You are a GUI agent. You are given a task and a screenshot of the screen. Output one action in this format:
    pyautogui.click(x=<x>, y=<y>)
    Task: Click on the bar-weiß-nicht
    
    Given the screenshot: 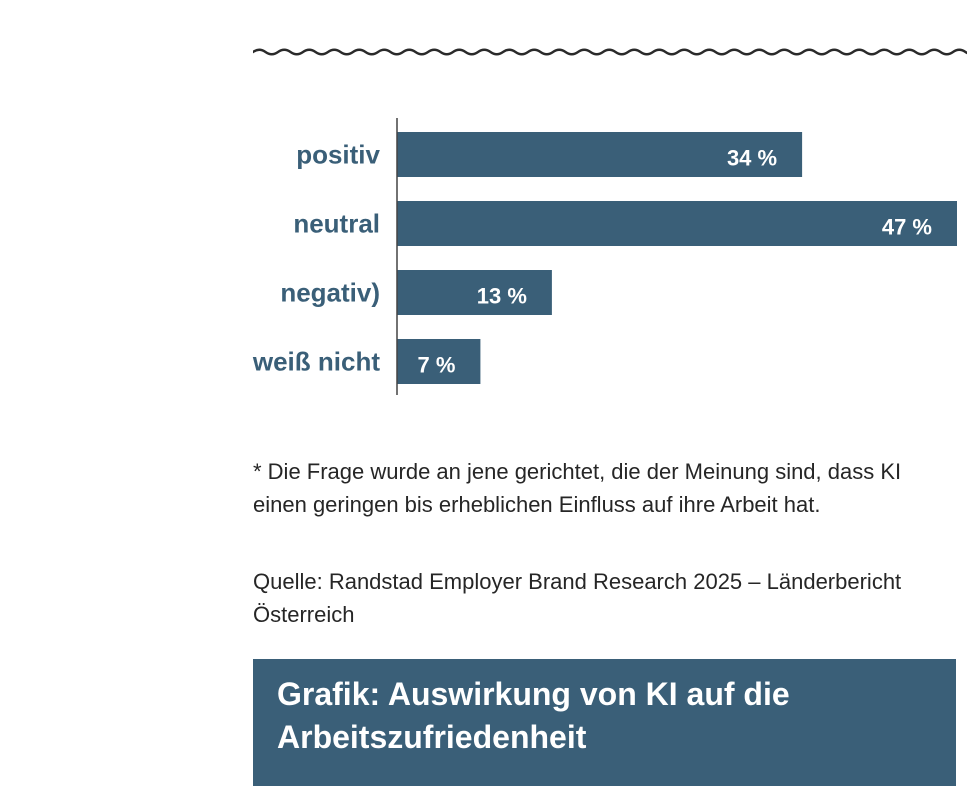 What is the action you would take?
    pyautogui.click(x=439, y=361)
    